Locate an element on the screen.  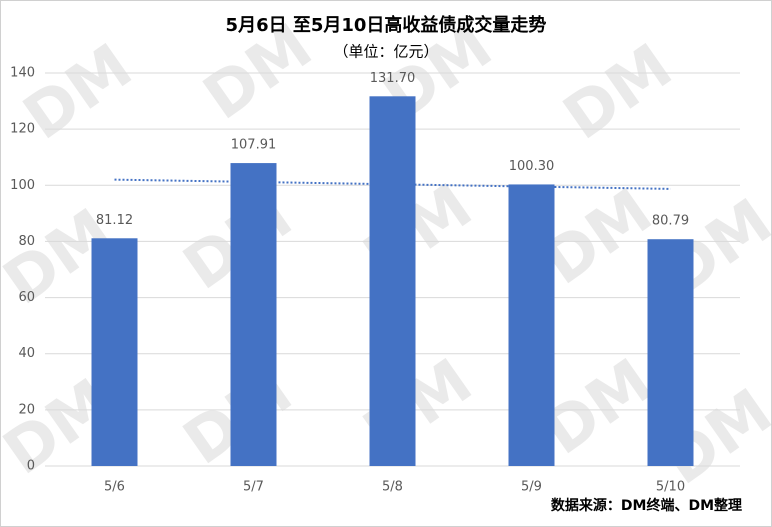
x-tick-label: 5/10 is located at coordinates (670, 487).